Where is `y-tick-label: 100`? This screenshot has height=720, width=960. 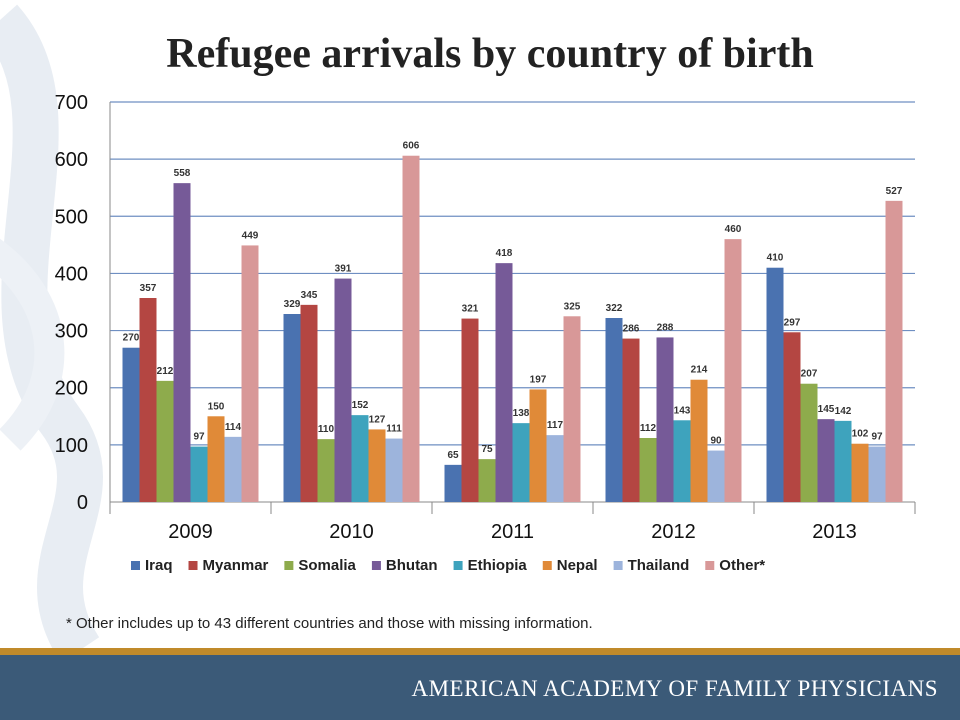
y-tick-label: 100 is located at coordinates (71, 446).